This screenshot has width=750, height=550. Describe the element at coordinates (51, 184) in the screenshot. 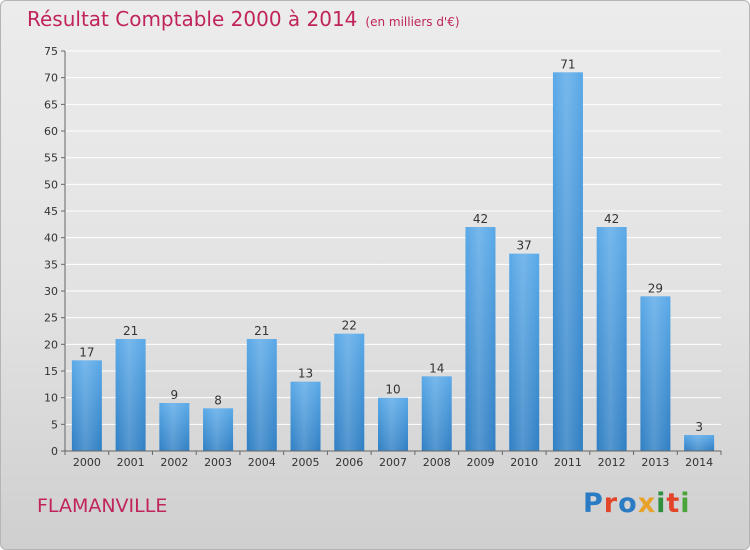

I see `y-tick-label: 50` at that location.